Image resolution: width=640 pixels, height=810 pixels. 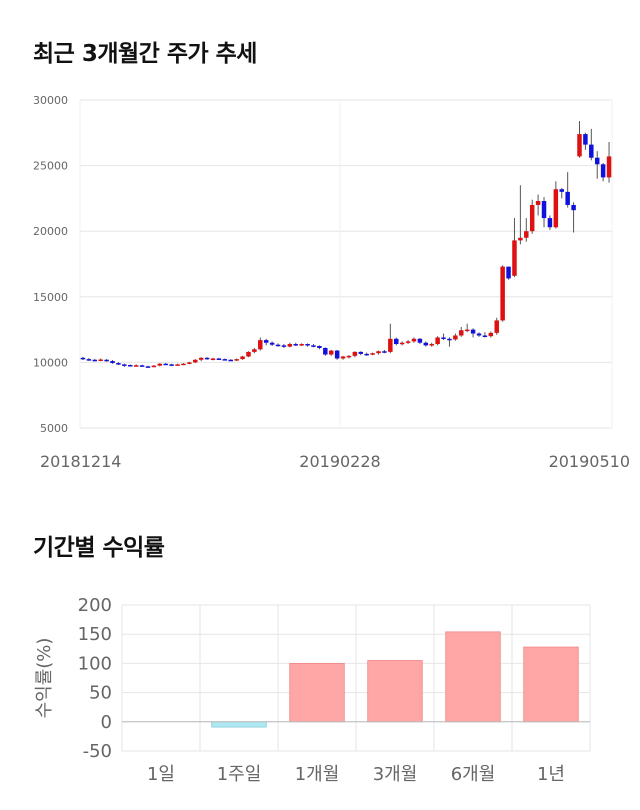 I want to click on x-tick-label: 1년, so click(x=551, y=774).